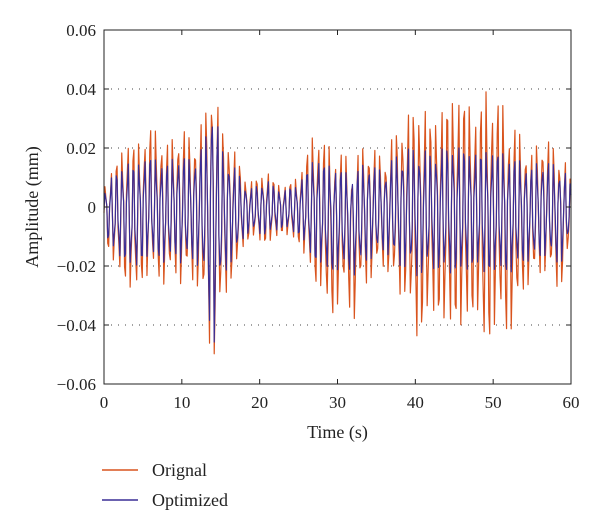  Describe the element at coordinates (76, 384) in the screenshot. I see `y-tick-label: −0.06` at that location.